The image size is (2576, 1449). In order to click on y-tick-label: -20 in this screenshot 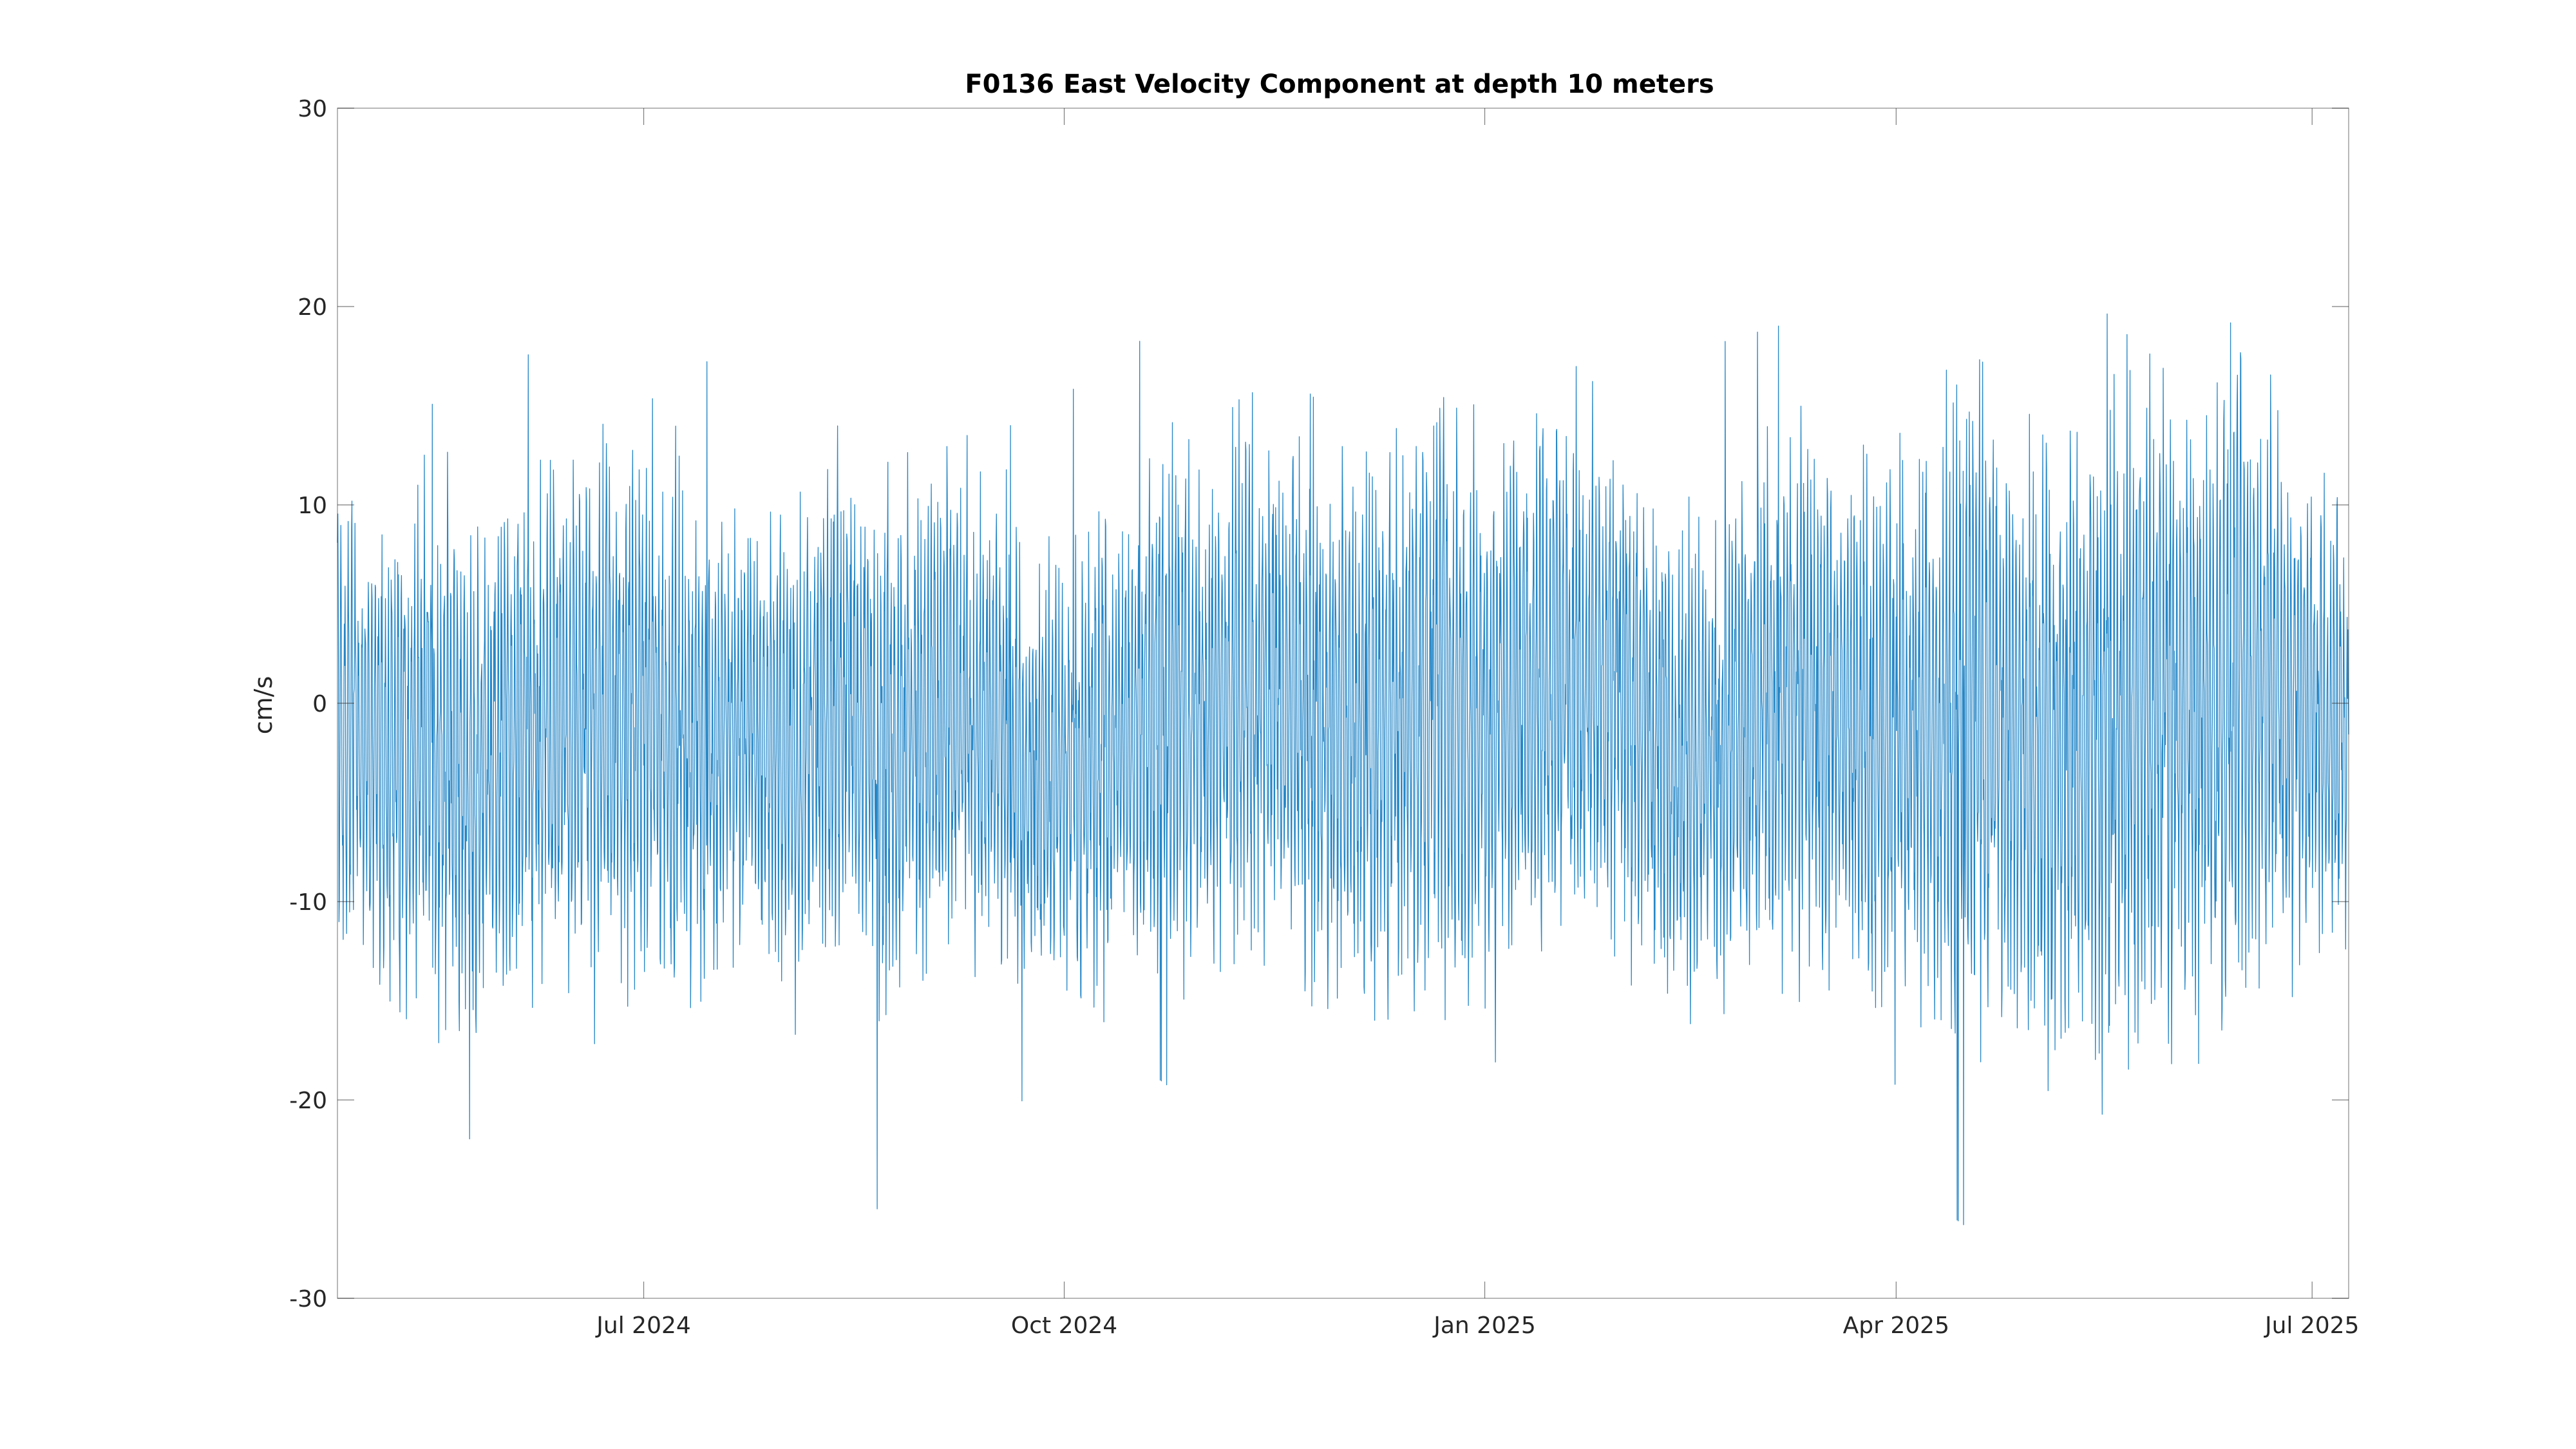, I will do `click(308, 1101)`.